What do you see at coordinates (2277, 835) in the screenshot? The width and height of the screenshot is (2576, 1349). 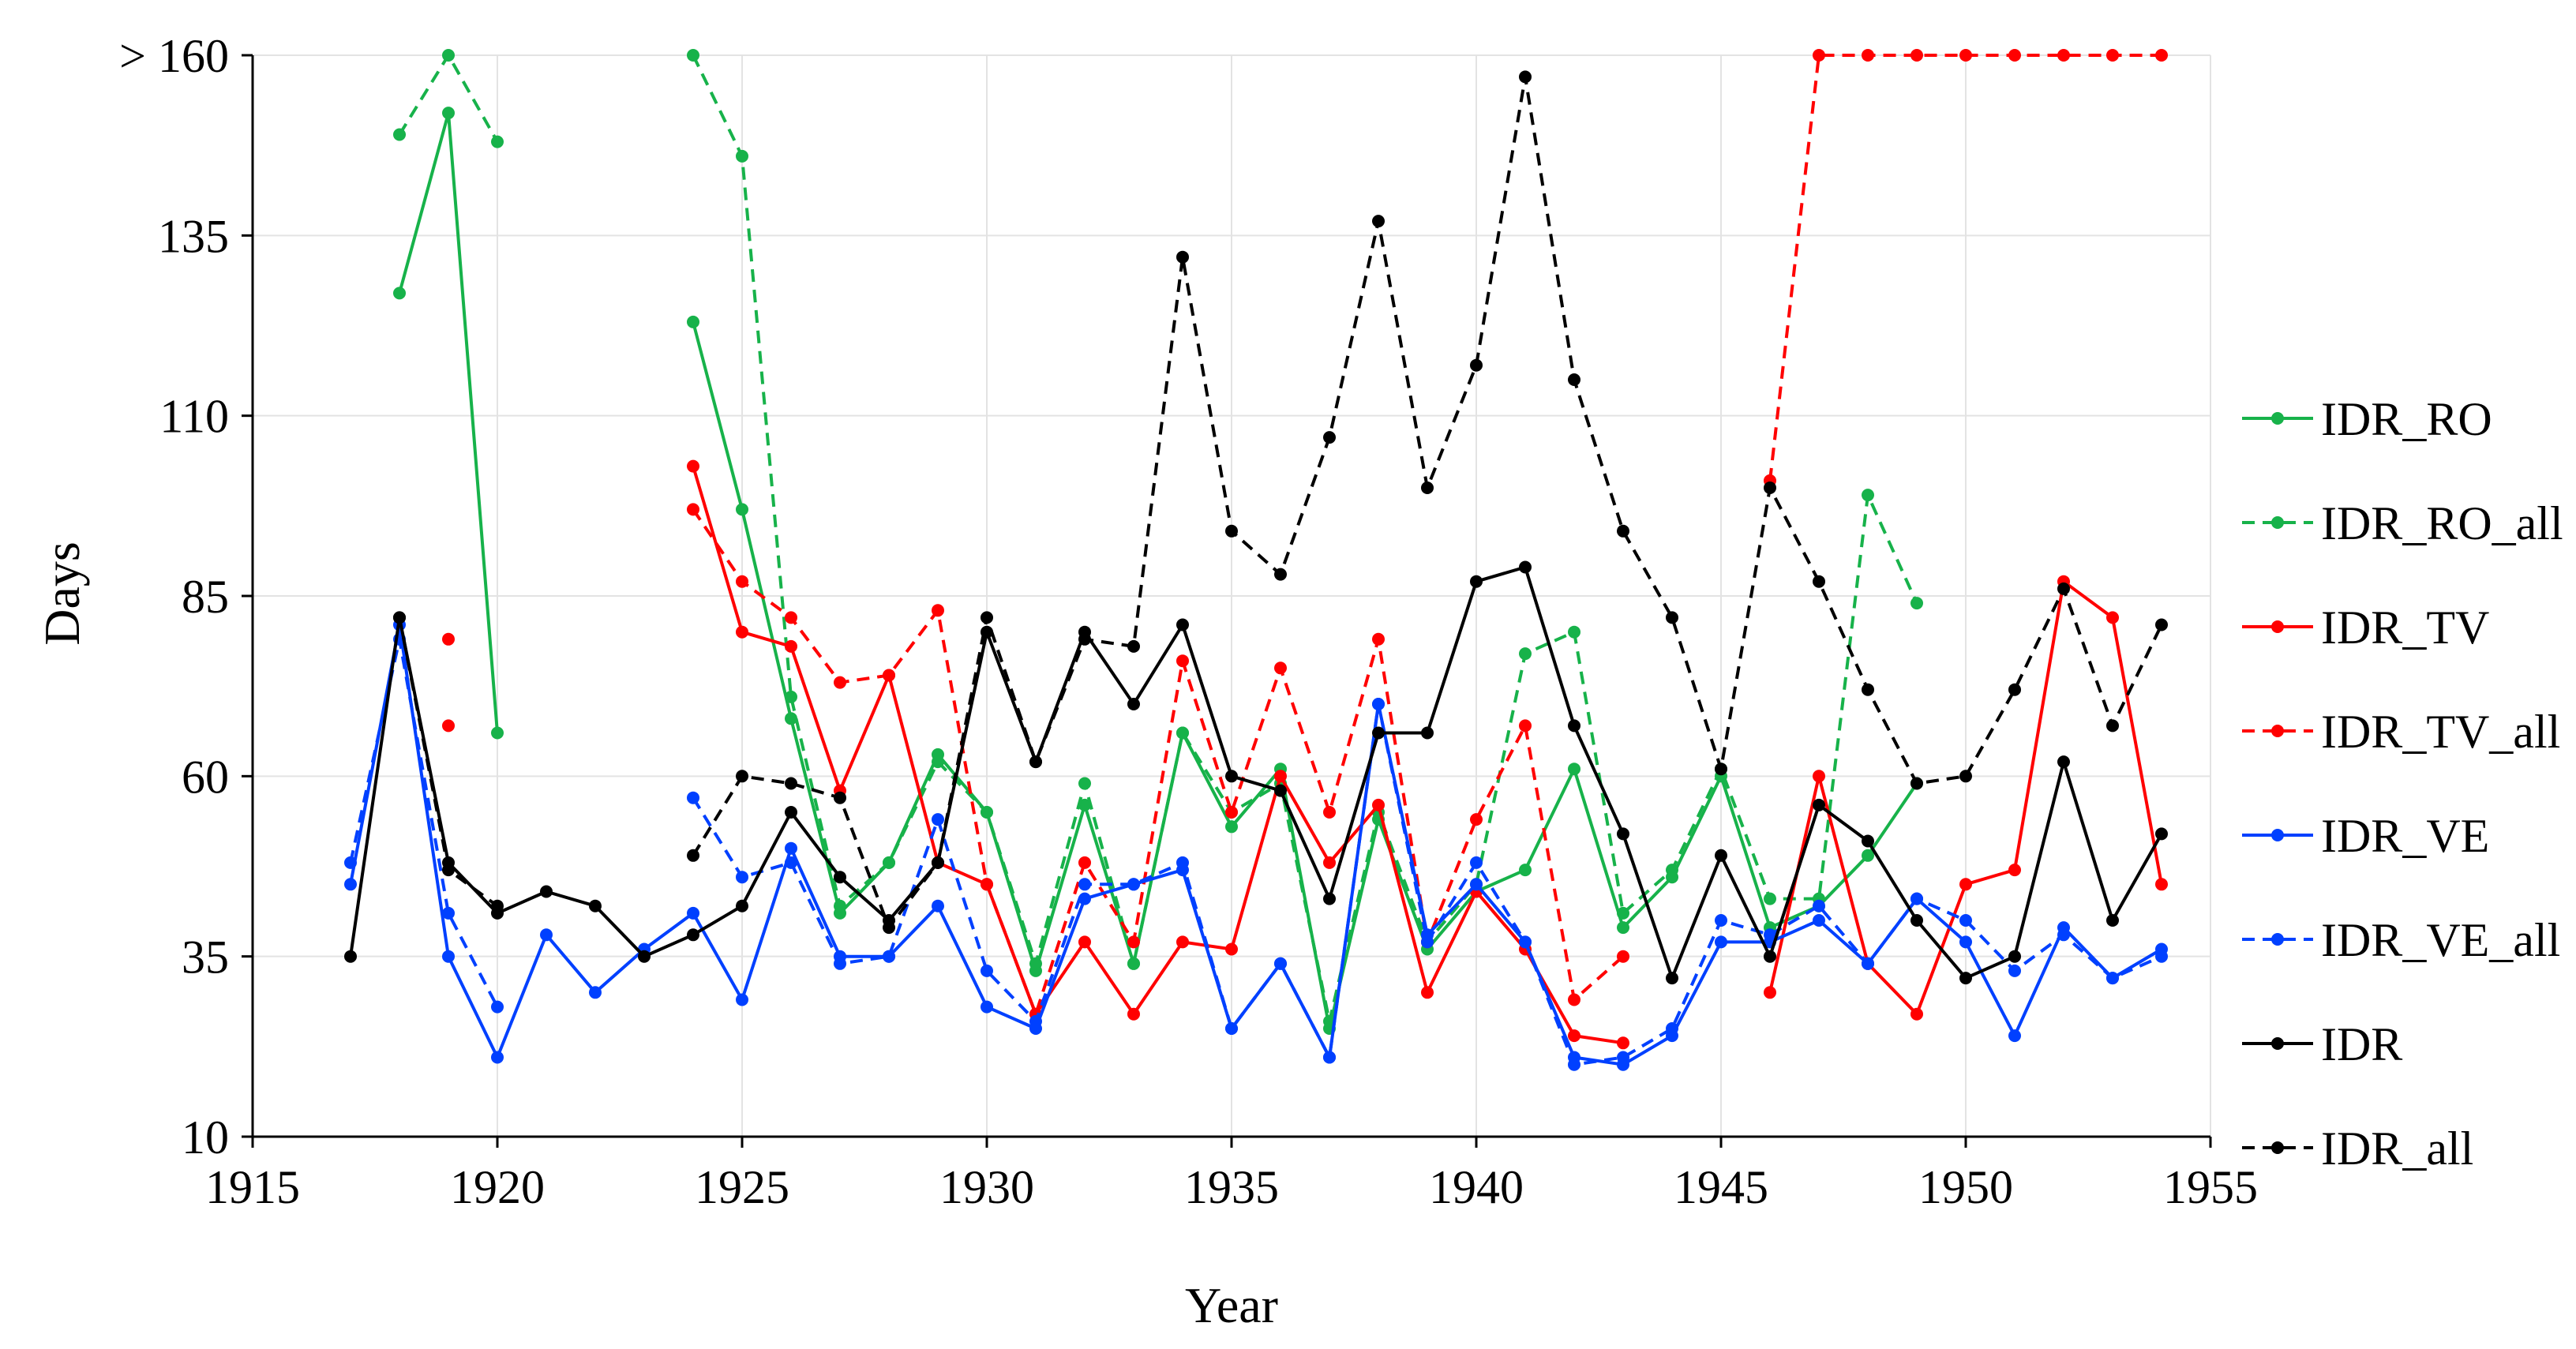 I see `legend-marker-idr-ve` at bounding box center [2277, 835].